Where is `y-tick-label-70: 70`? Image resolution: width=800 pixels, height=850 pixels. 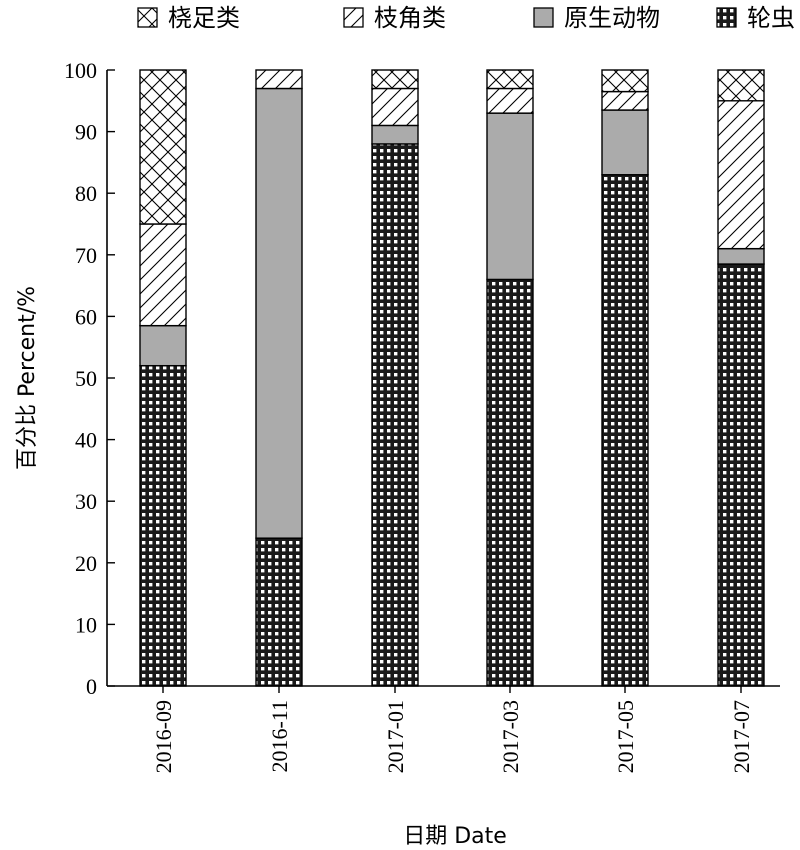
y-tick-label-70: 70 is located at coordinates (86, 255).